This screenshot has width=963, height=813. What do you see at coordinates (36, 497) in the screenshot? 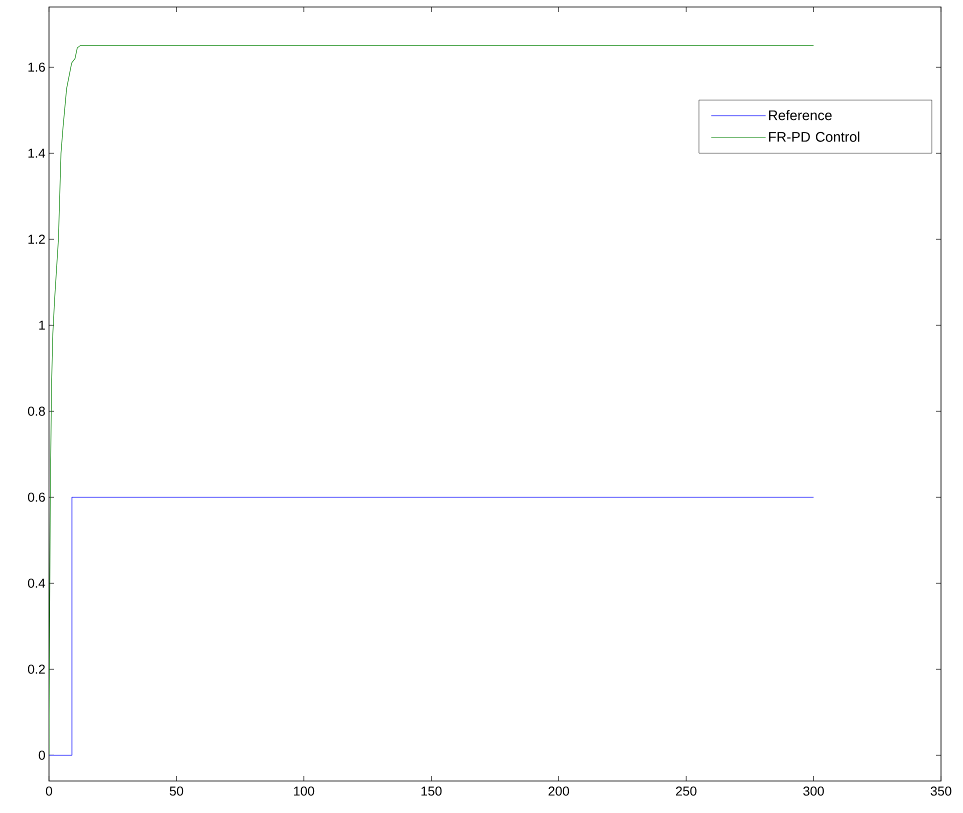
I see `y-tick-label: 0.6` at bounding box center [36, 497].